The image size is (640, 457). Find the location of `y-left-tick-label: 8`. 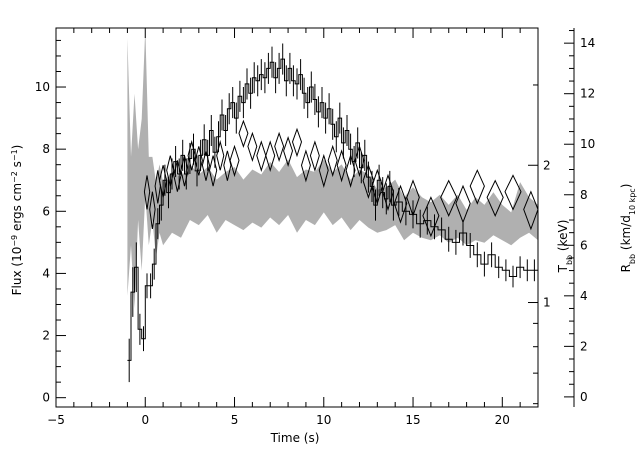

y-left-tick-label: 8 is located at coordinates (46, 149).